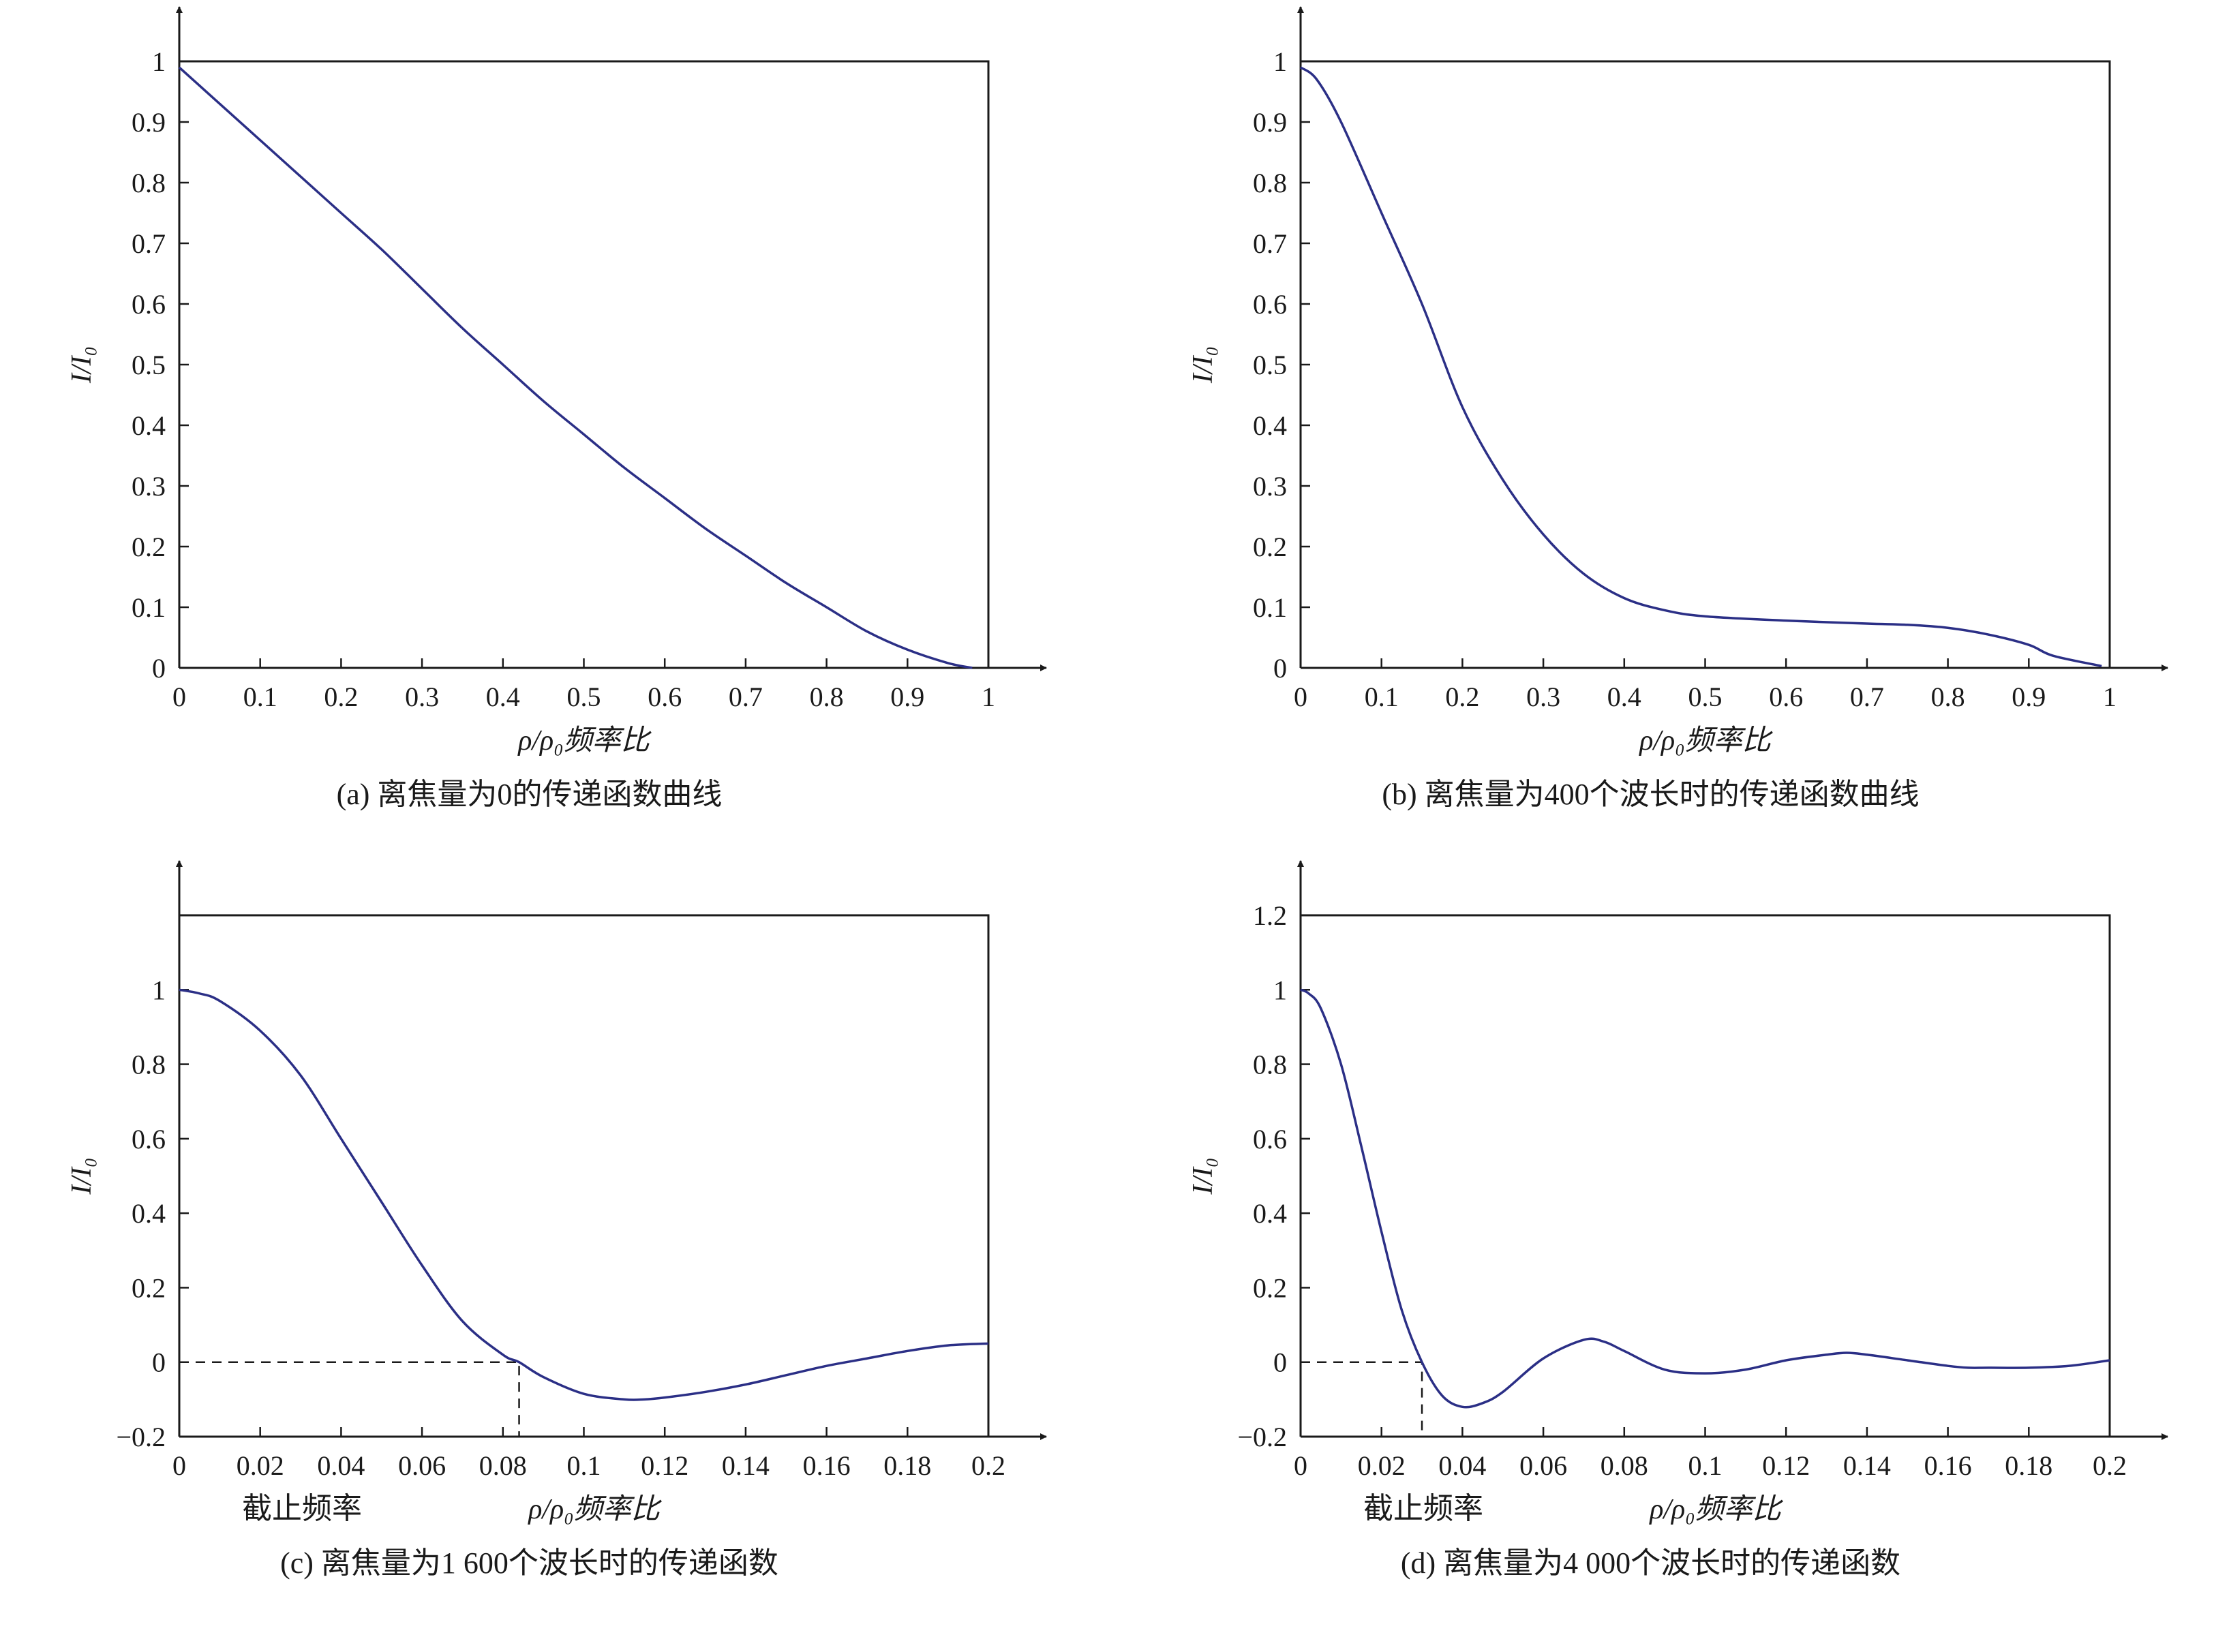 This screenshot has width=2214, height=1652. I want to click on x-tick-label: 0.7, so click(1867, 697).